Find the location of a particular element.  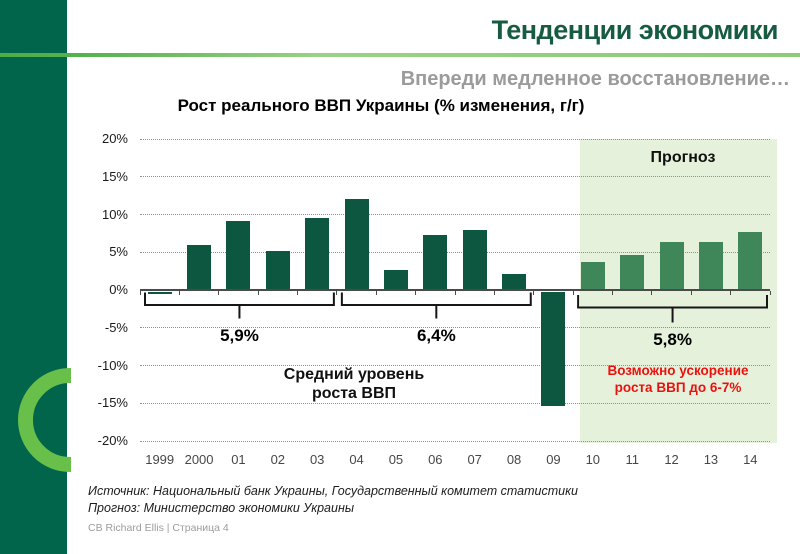

x-axis-label: 06 is located at coordinates (435, 459).